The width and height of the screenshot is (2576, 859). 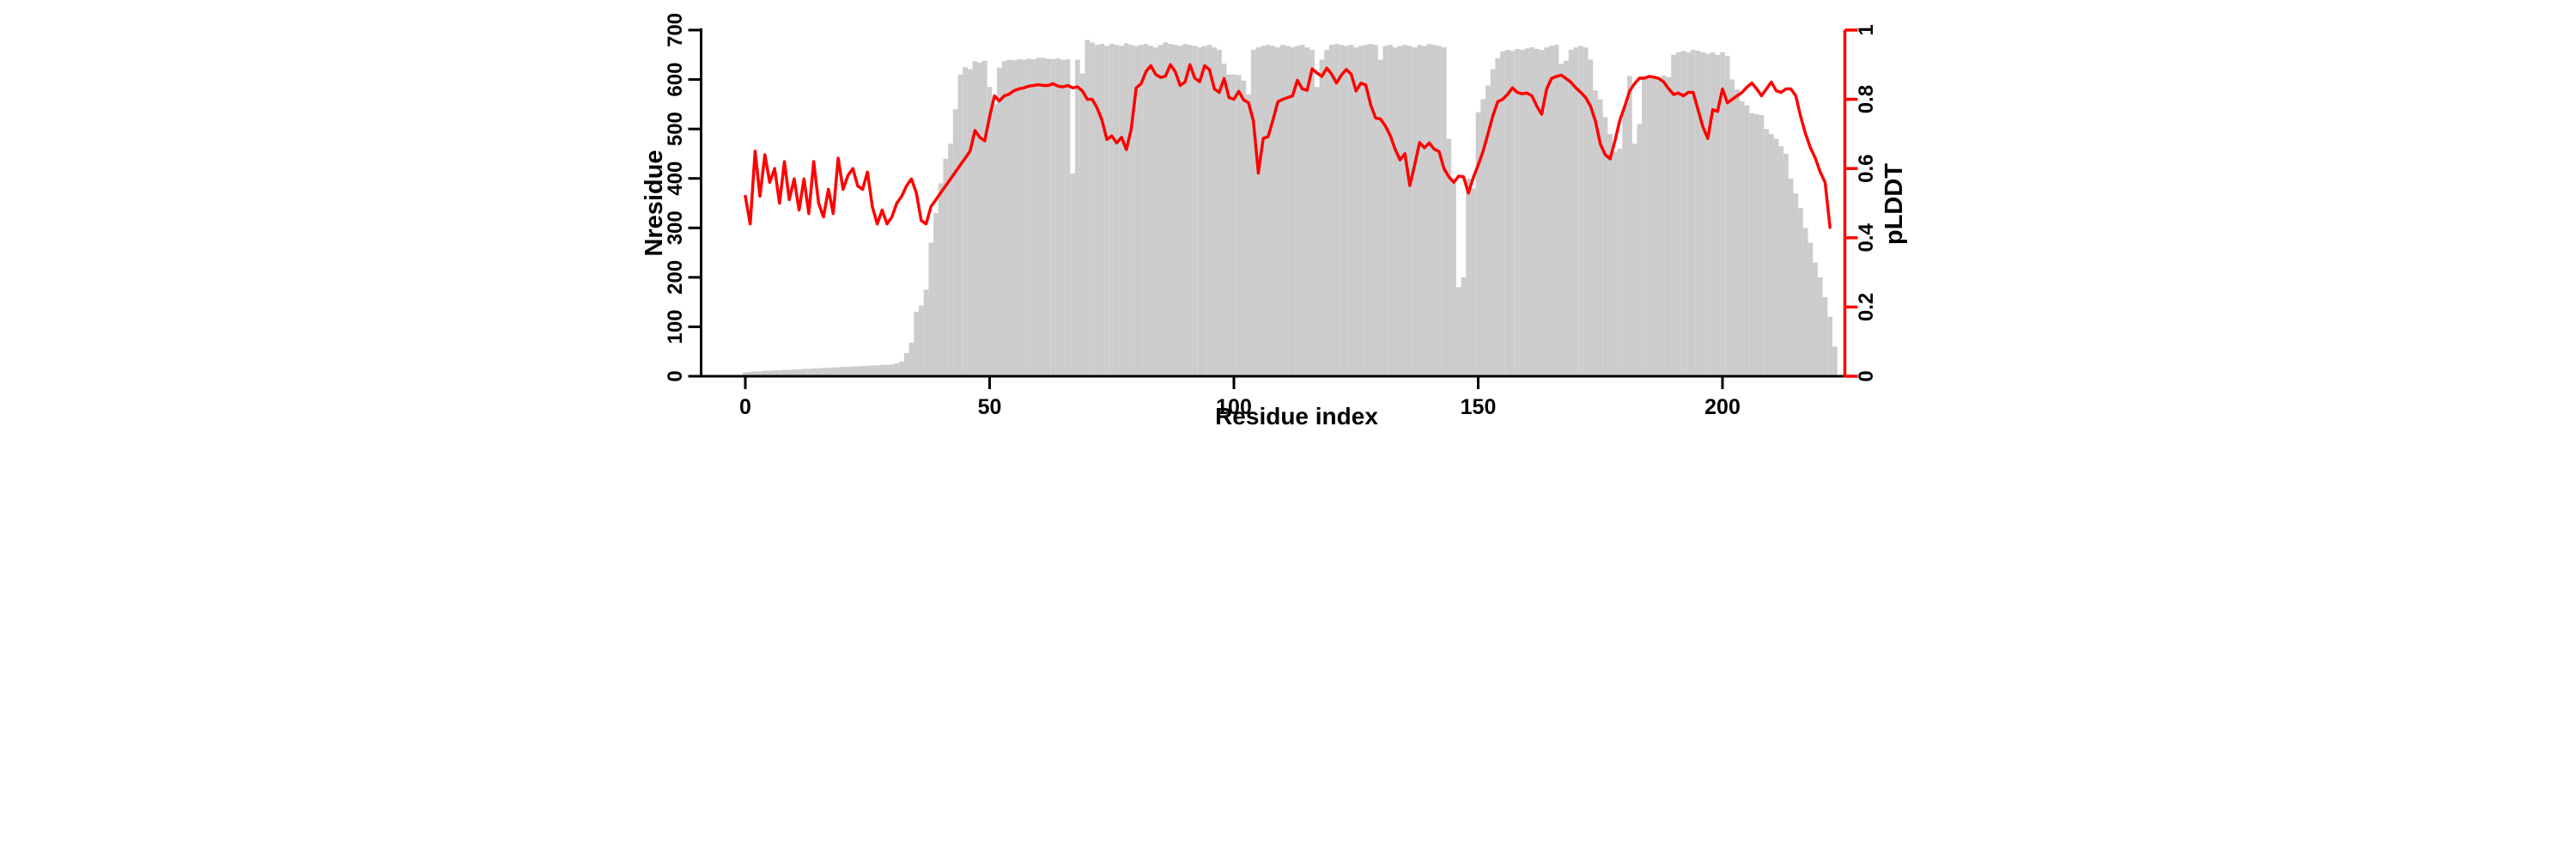 I want to click on x-axis-tick-label: 100, so click(x=1234, y=407).